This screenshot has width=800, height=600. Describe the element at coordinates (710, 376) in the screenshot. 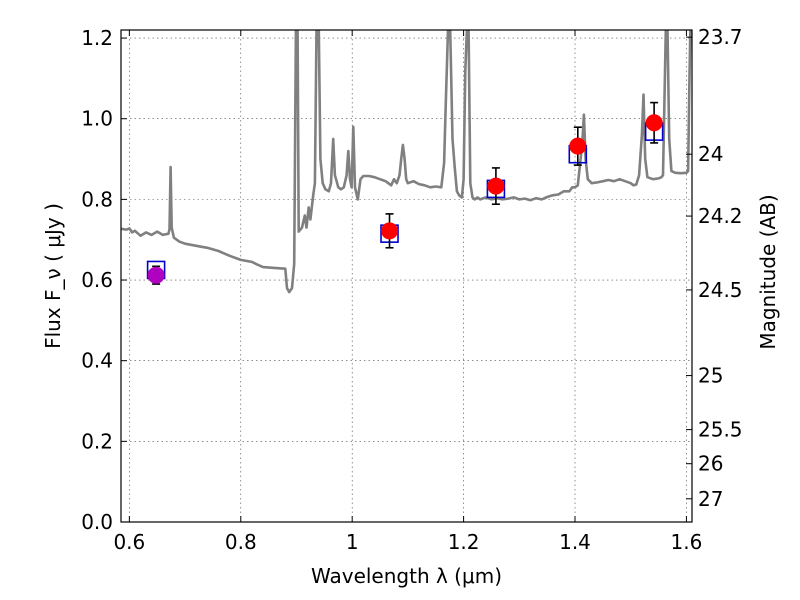

I see `right-tick-label: 25` at that location.